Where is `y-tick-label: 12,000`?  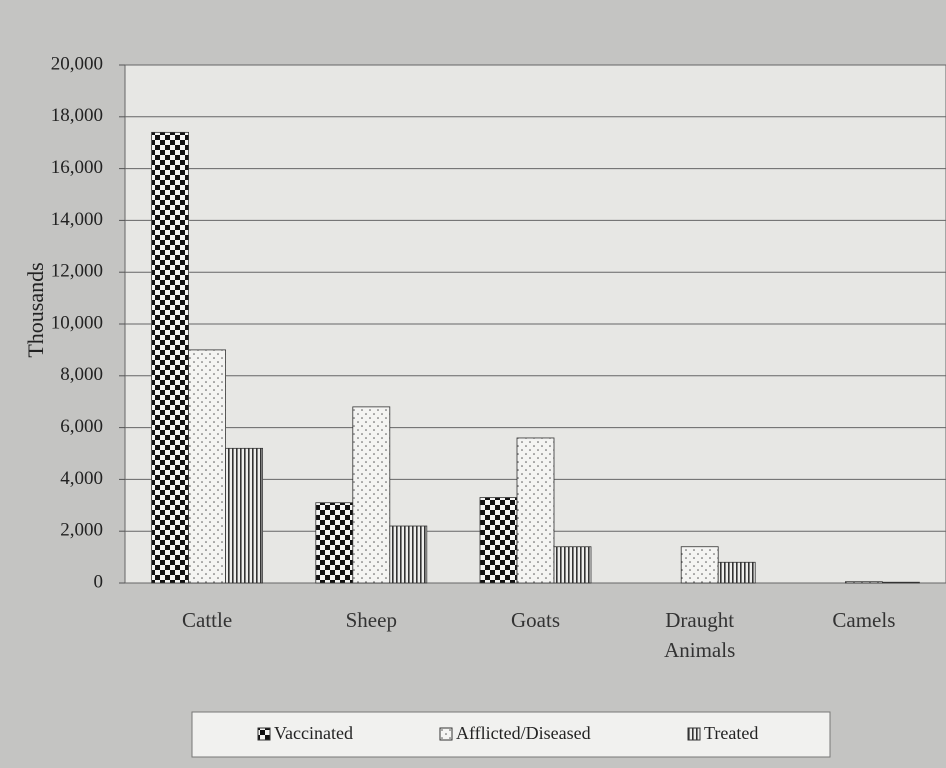 y-tick-label: 12,000 is located at coordinates (77, 271).